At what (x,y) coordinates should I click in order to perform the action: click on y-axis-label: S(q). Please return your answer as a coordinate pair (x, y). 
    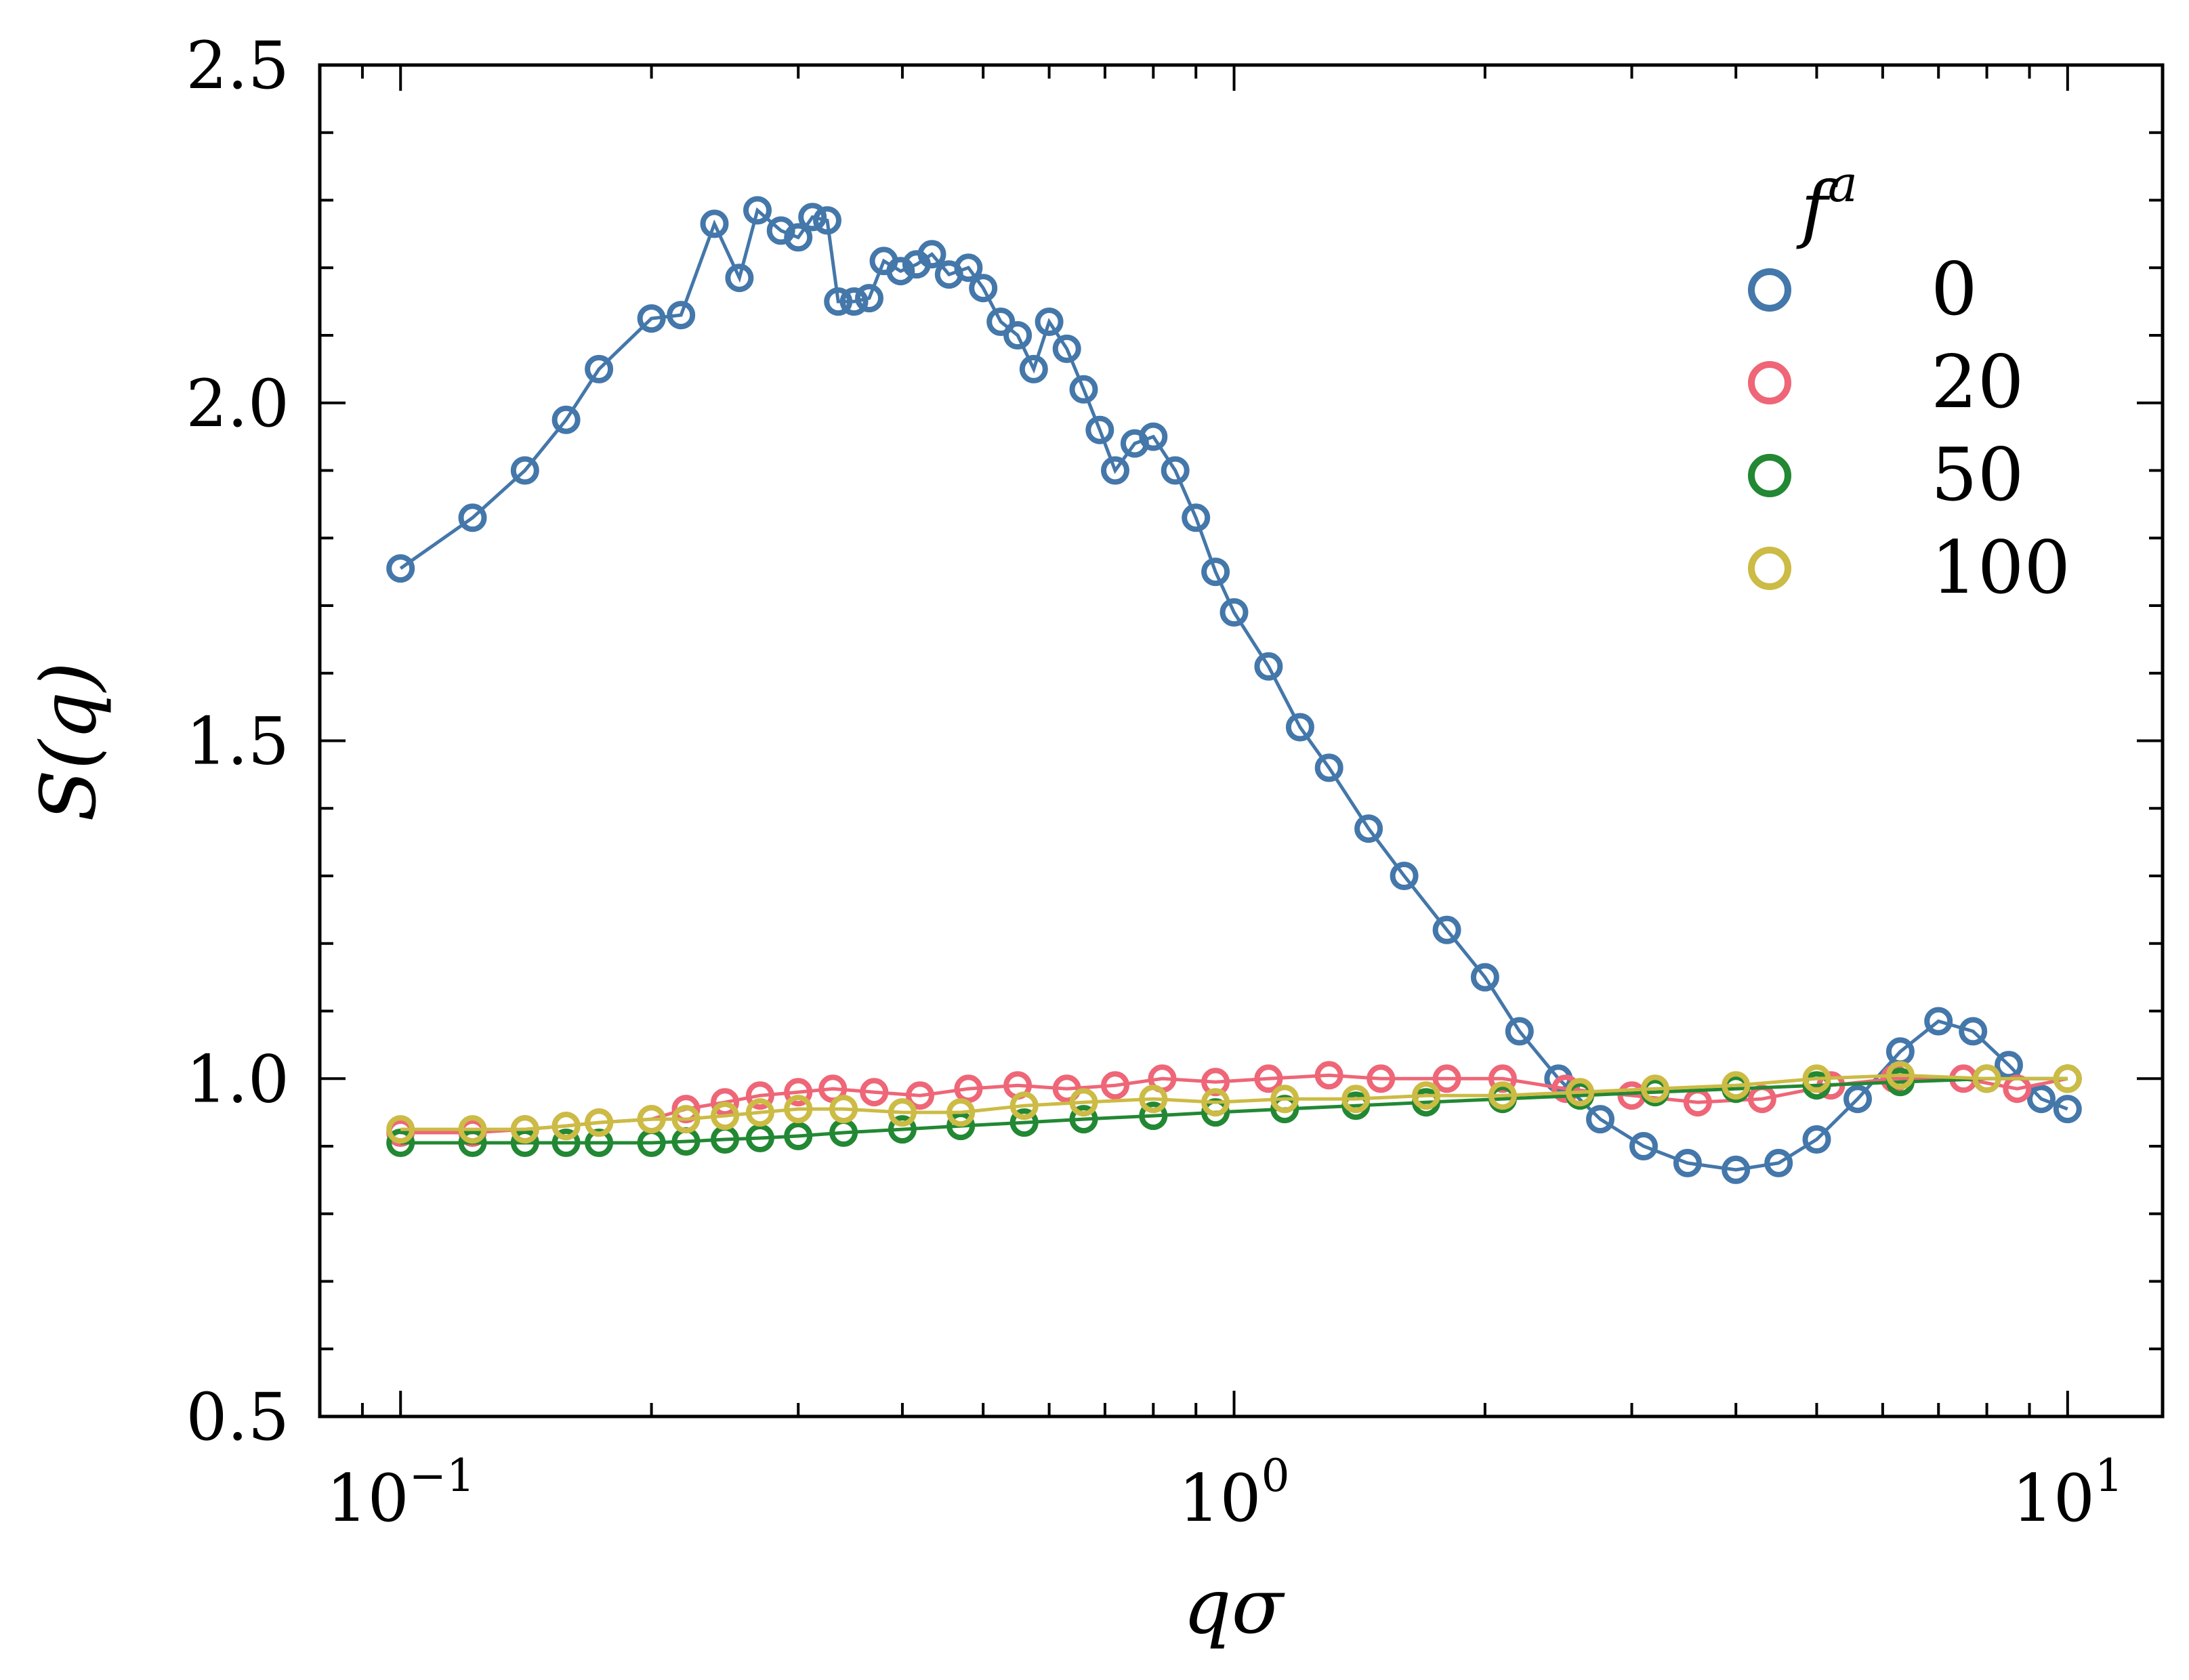
    Looking at the image, I should click on (69, 742).